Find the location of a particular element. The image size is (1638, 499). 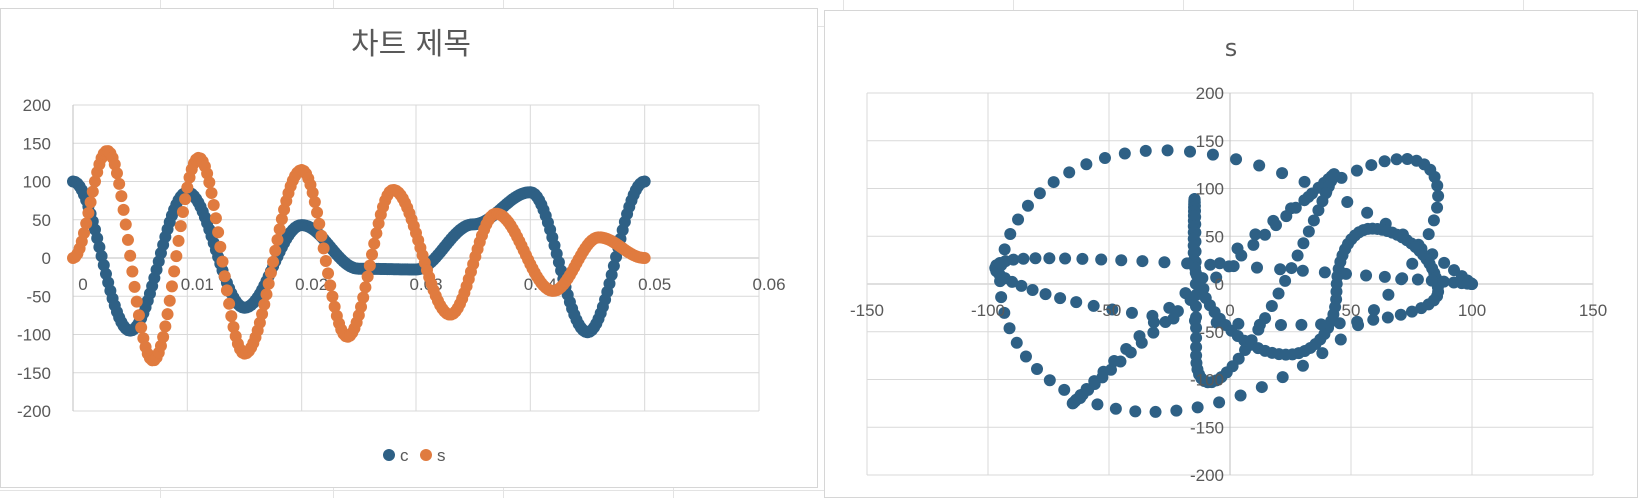

legend-label-s: s is located at coordinates (441, 455).